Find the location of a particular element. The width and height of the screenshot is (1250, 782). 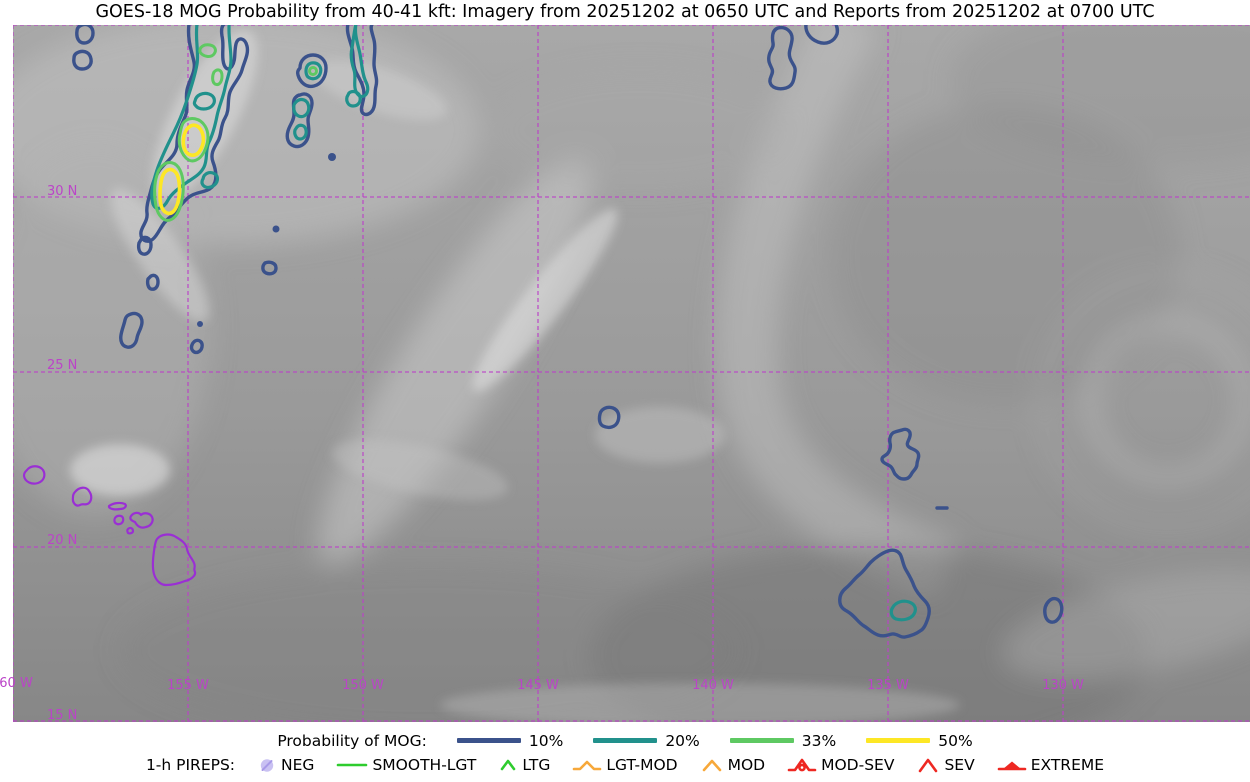

pirep-extreme-label: EXTREME is located at coordinates (1067, 764).